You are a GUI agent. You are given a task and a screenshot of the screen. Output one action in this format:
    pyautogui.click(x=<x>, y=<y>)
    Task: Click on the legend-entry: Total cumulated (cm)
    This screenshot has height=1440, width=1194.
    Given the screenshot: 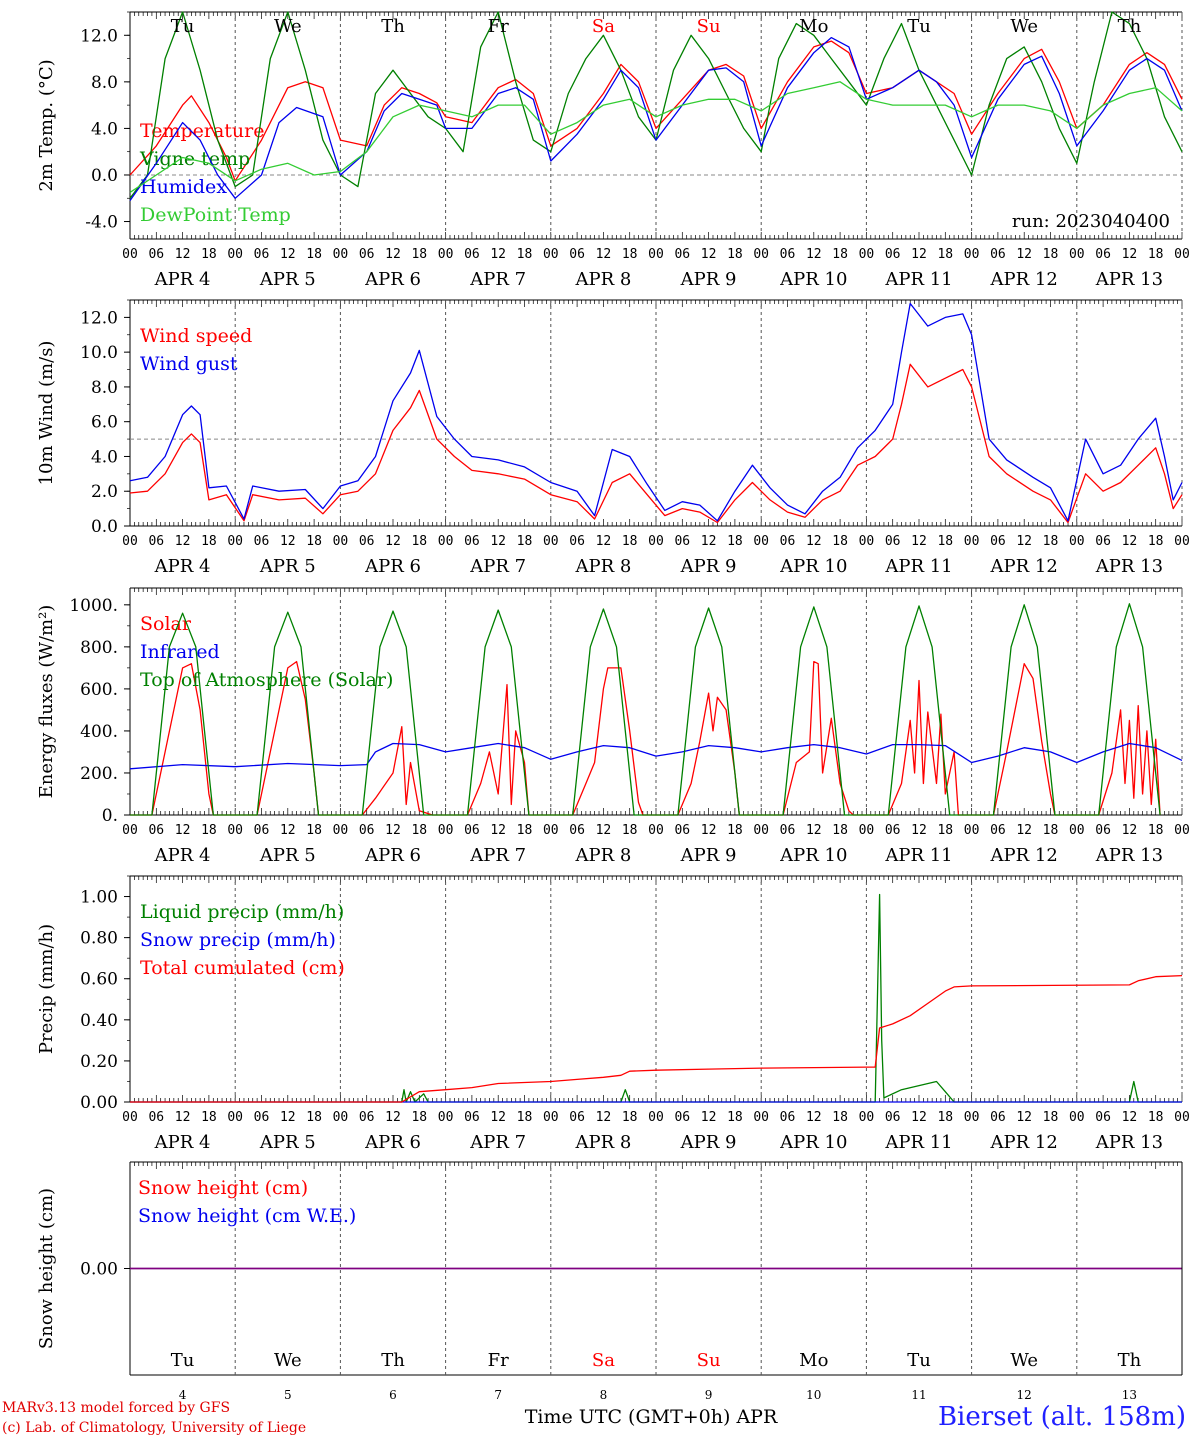 What is the action you would take?
    pyautogui.click(x=242, y=968)
    